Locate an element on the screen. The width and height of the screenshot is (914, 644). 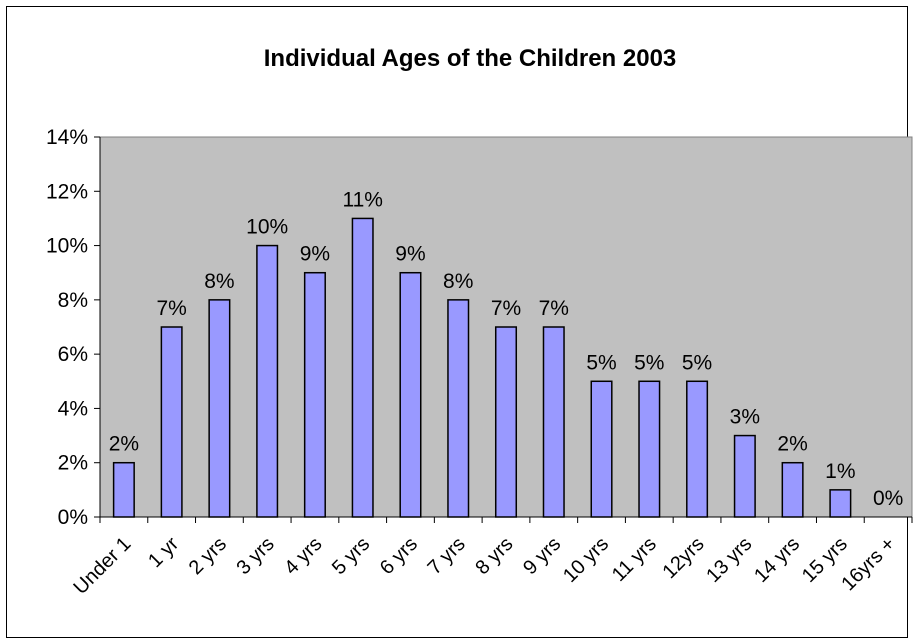
data-label: 1% is located at coordinates (840, 471).